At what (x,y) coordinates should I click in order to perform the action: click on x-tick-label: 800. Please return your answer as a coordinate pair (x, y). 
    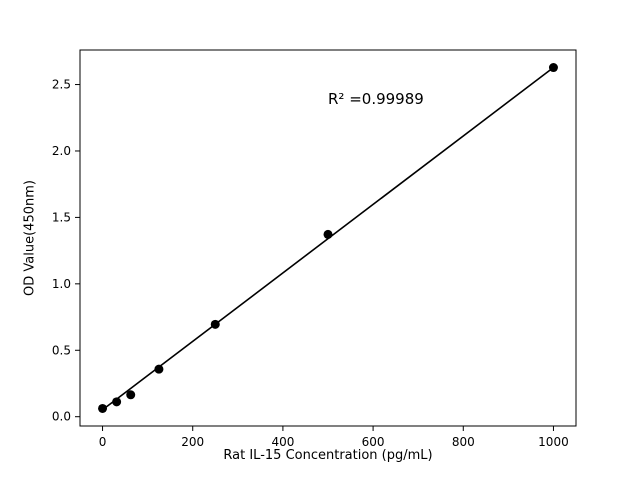
    Looking at the image, I should click on (463, 442).